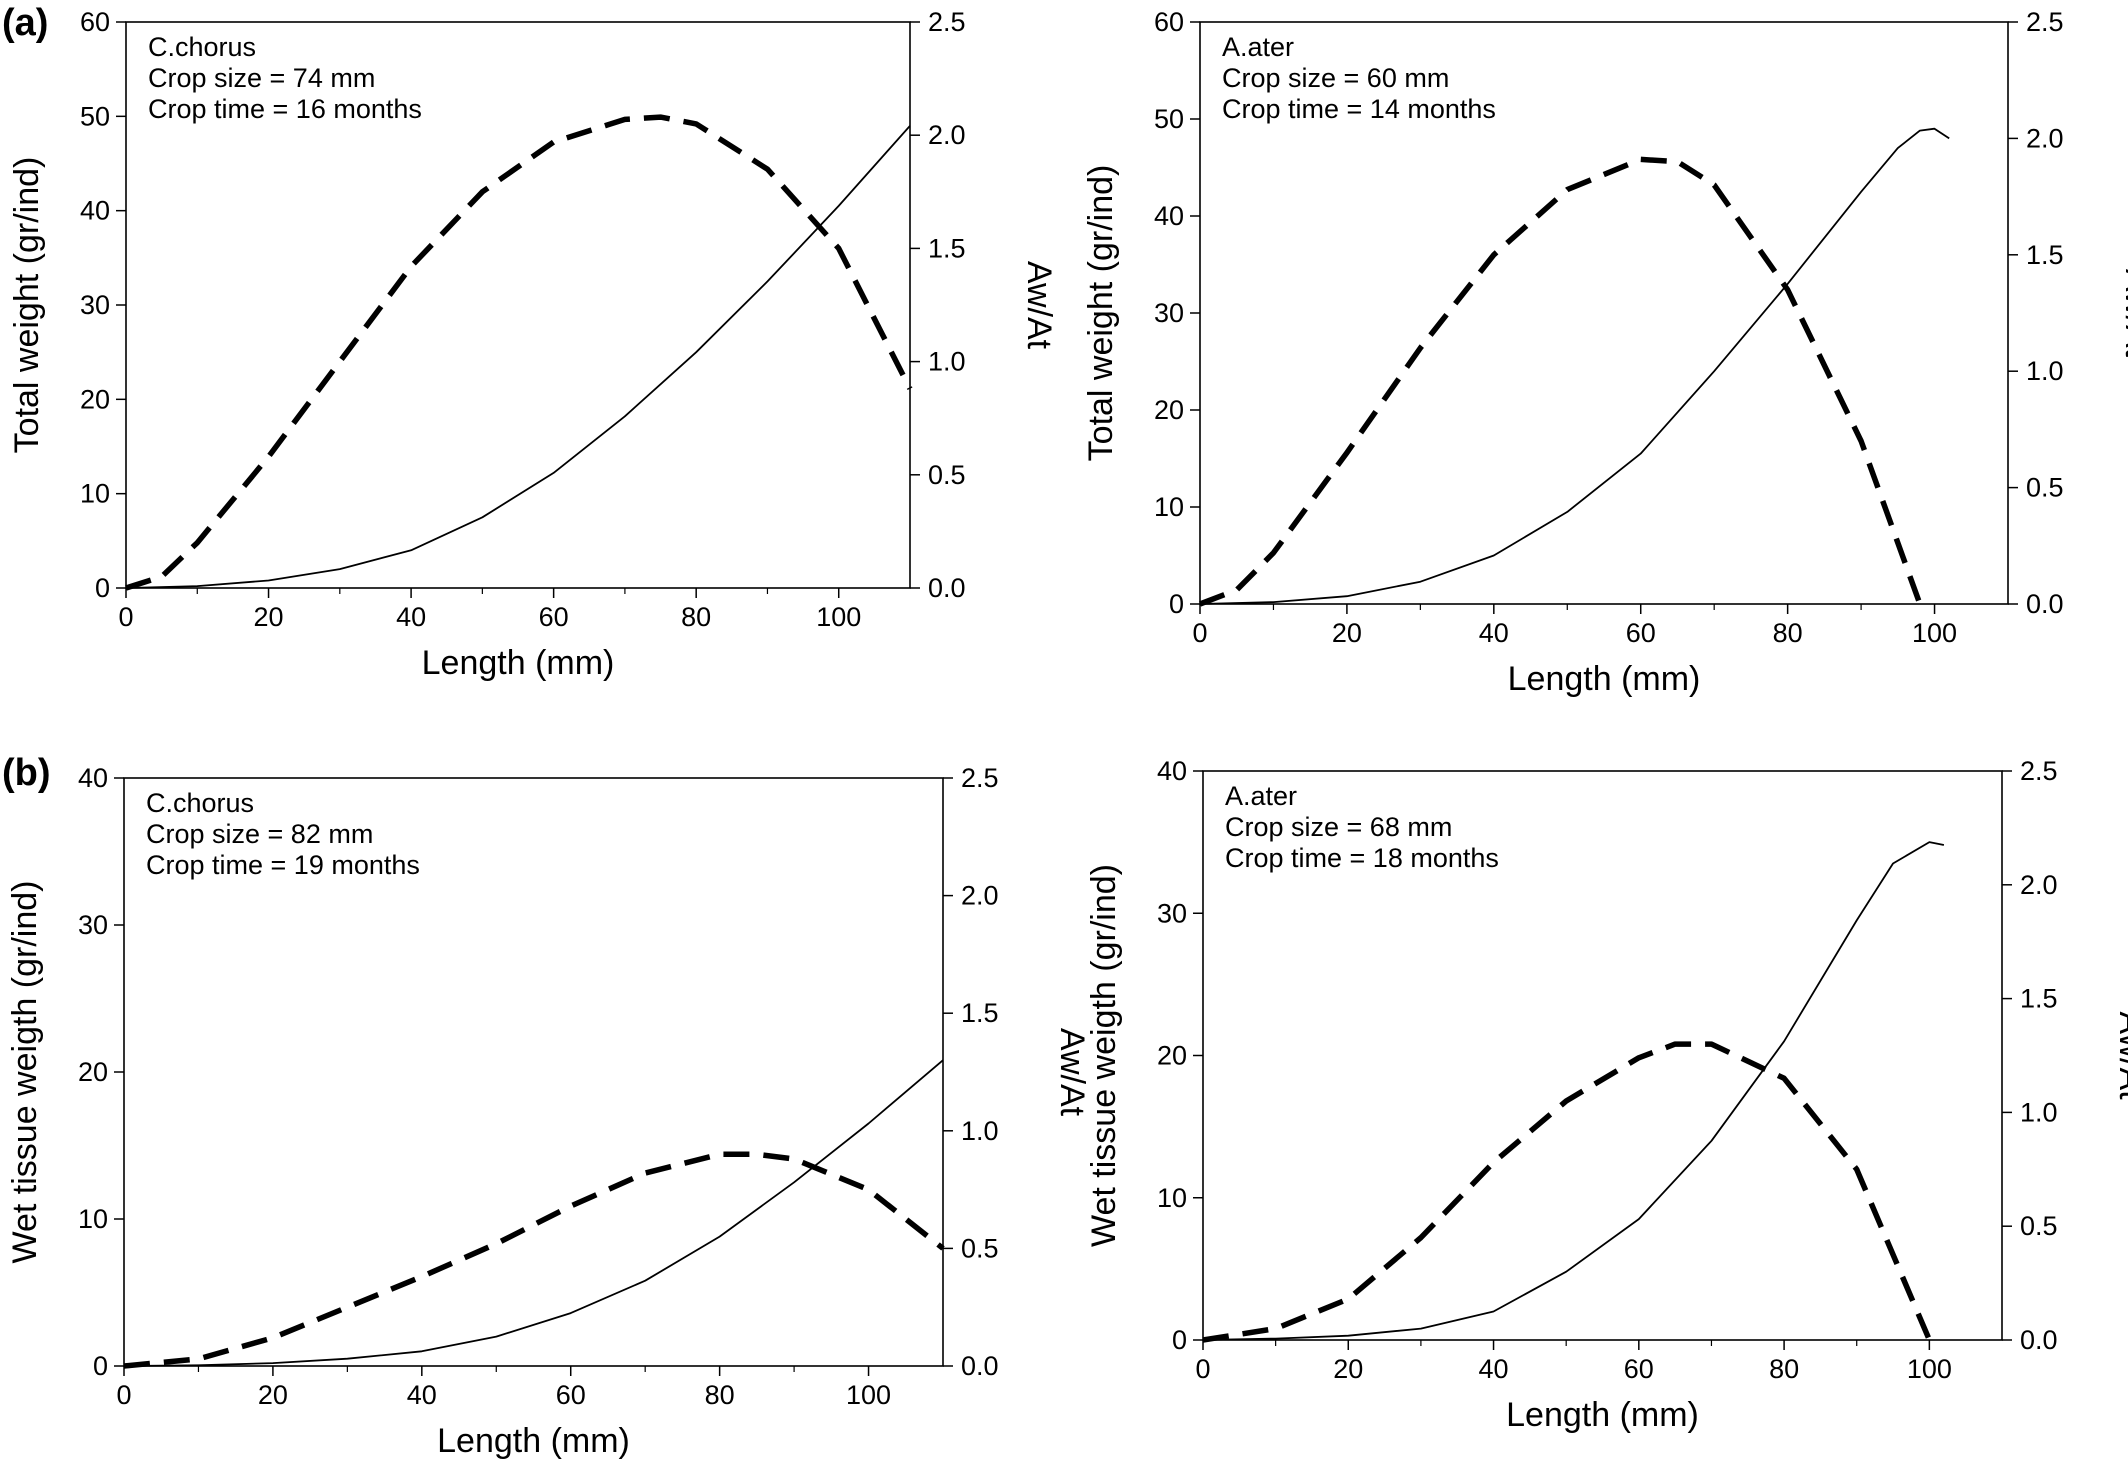 The width and height of the screenshot is (2128, 1462). What do you see at coordinates (283, 865) in the screenshot?
I see `annotation-line: Crop time = 19 months` at bounding box center [283, 865].